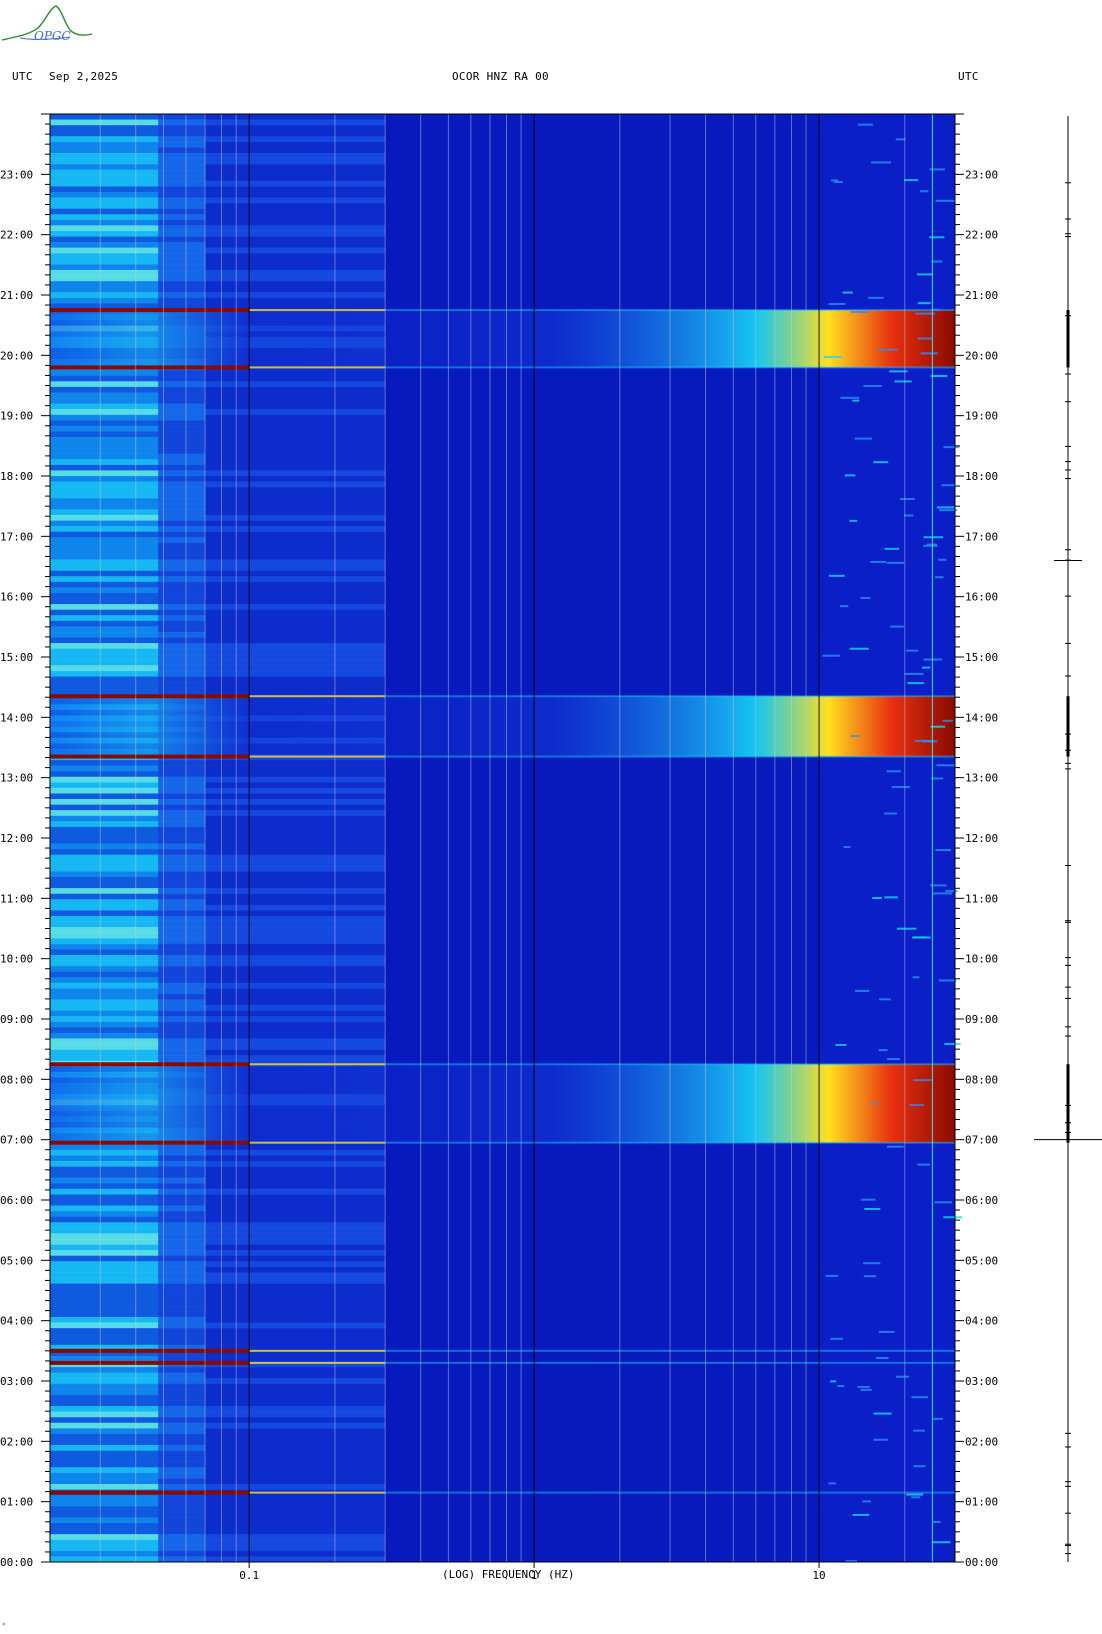  I want to click on y-tick-label-right: 17:00, so click(981, 536).